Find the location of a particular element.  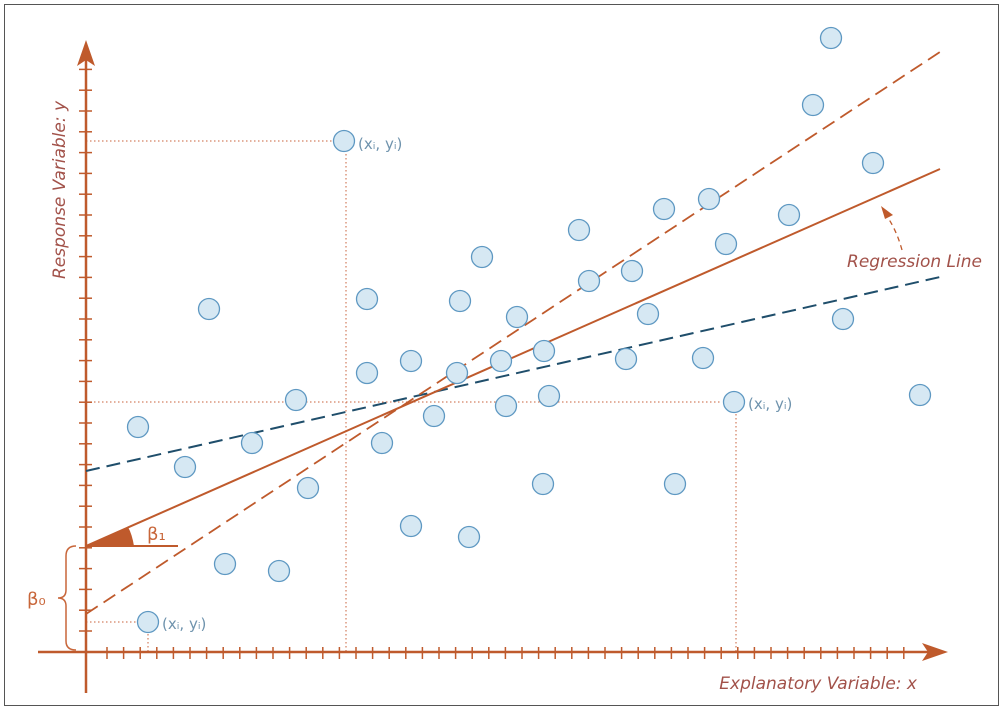

beta1-label: β₁ is located at coordinates (156, 534).